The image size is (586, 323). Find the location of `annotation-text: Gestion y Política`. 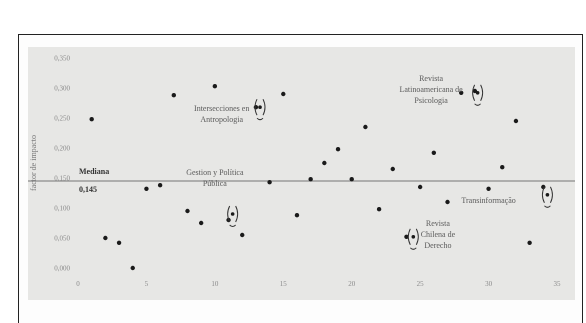

annotation-text: Gestion y Política is located at coordinates (215, 172).